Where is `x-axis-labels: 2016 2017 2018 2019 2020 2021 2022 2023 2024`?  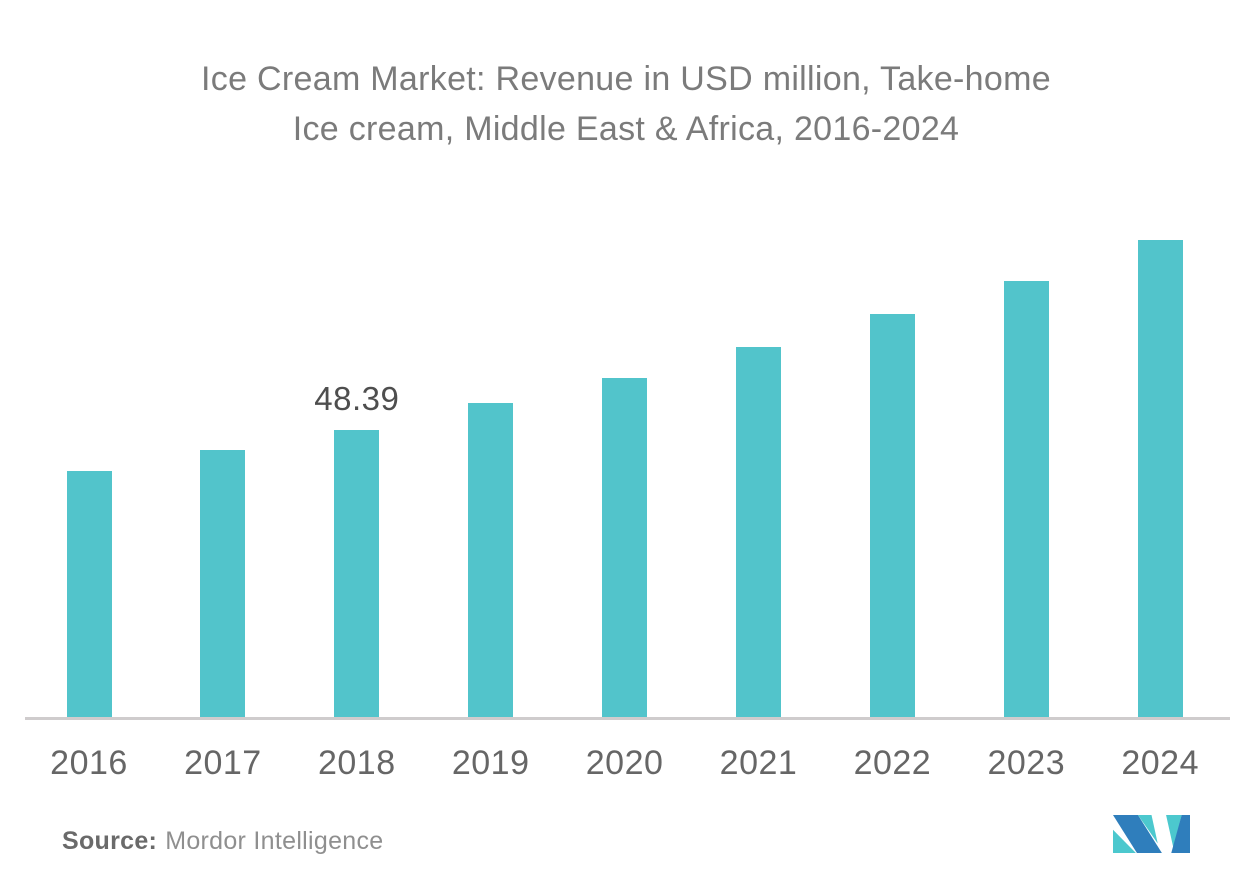 x-axis-labels: 2016 2017 2018 2019 2020 2021 2022 2023 2024 is located at coordinates (626, 755).